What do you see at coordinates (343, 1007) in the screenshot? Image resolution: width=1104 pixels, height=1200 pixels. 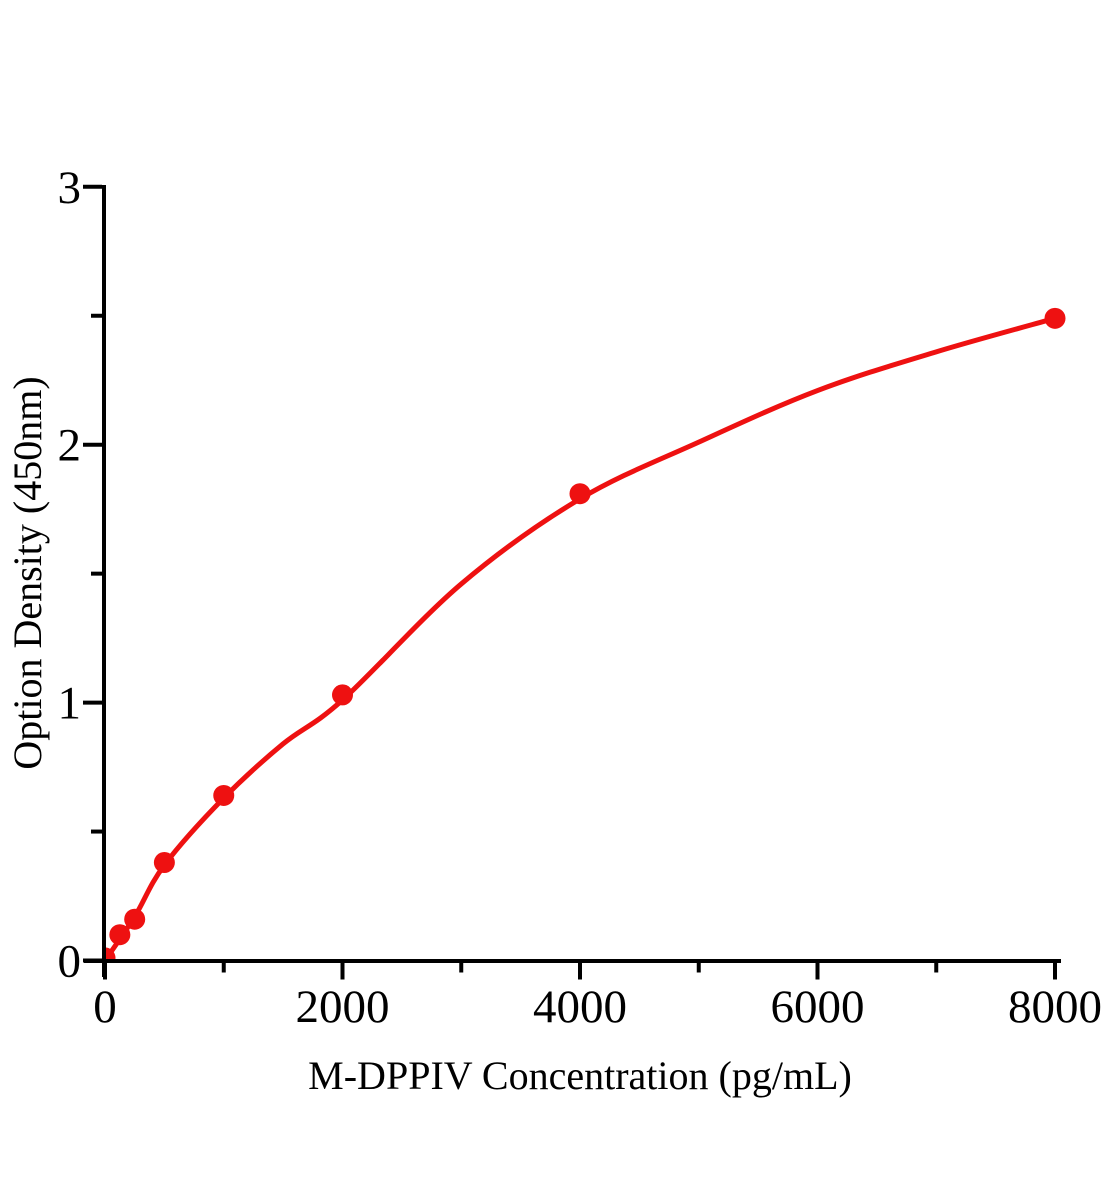 I see `x-tick-label: 2000` at bounding box center [343, 1007].